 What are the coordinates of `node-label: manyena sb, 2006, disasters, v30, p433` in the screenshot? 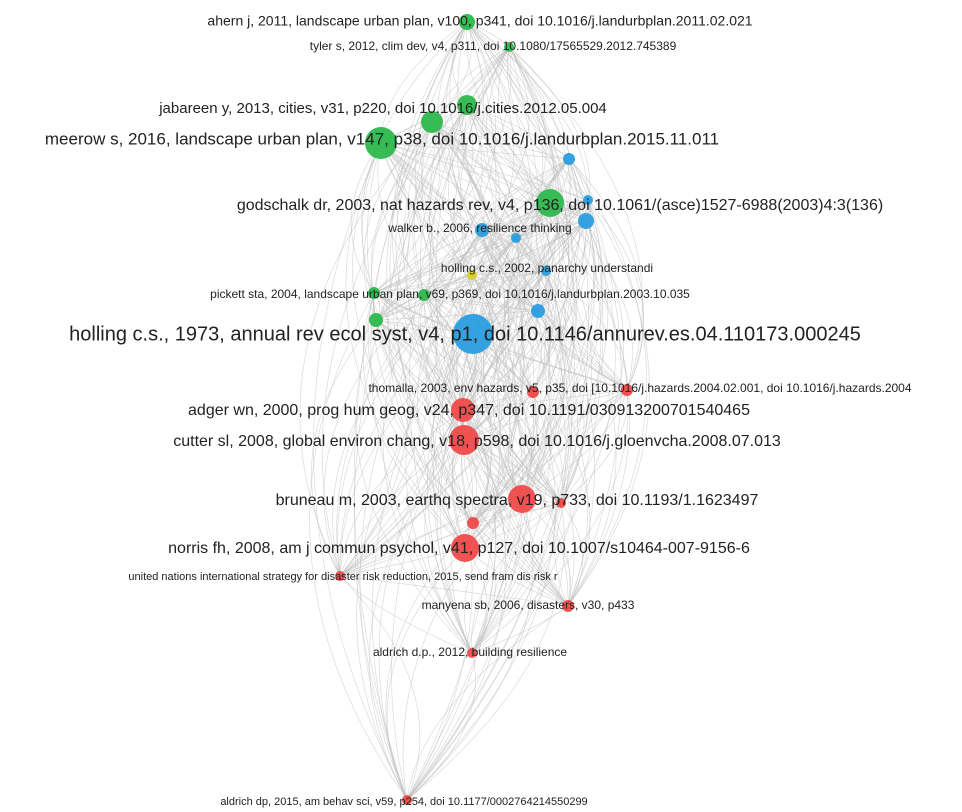 It's located at (528, 605).